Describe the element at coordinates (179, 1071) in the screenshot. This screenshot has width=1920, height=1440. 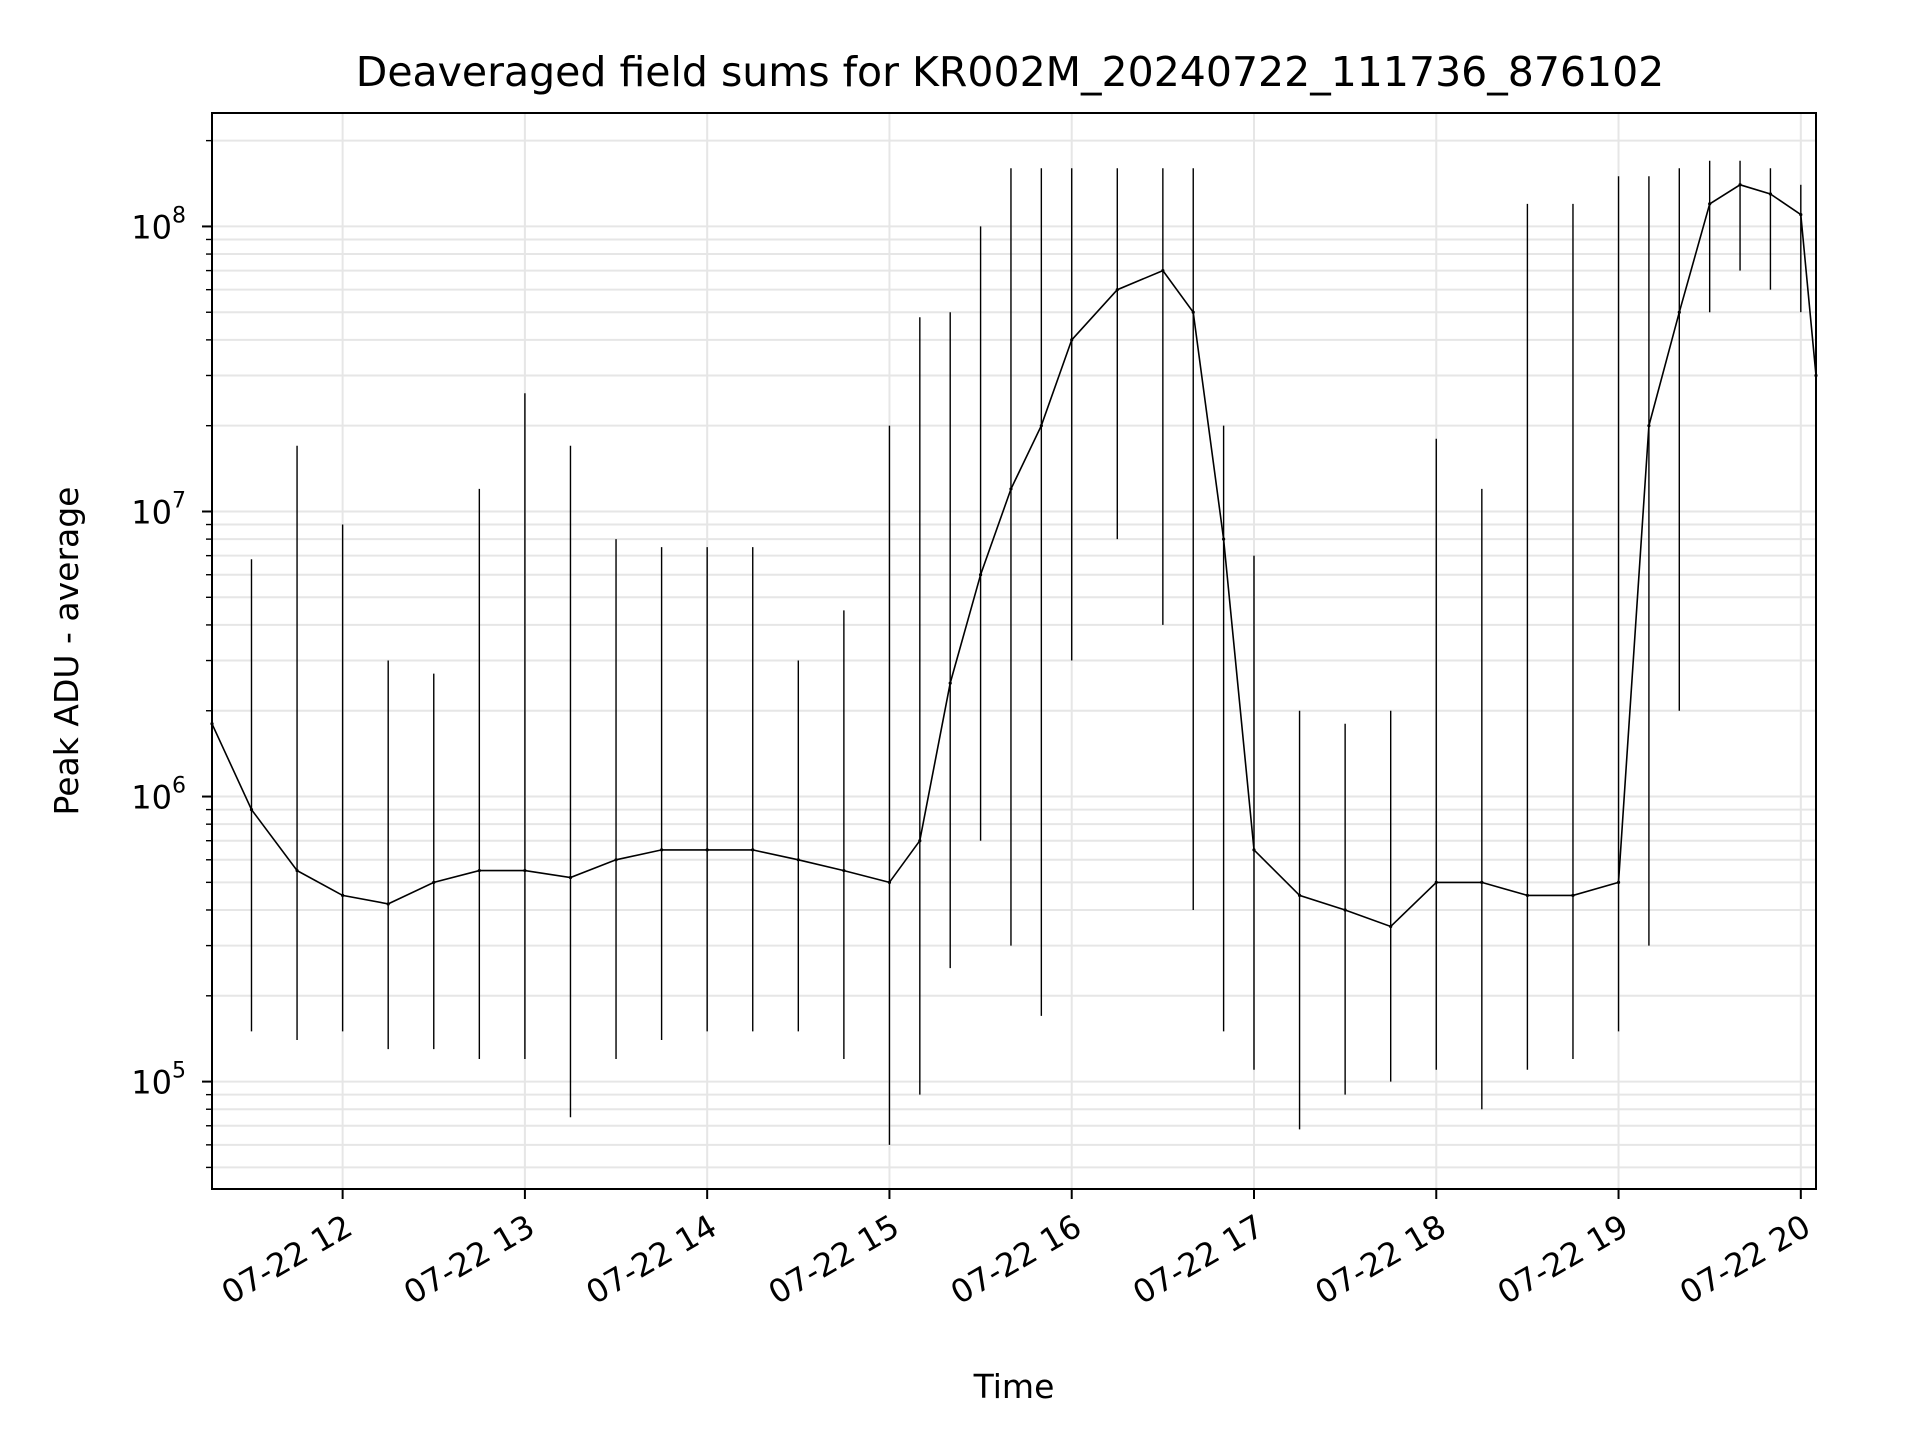
I see `y-tick-exponent: 5` at that location.